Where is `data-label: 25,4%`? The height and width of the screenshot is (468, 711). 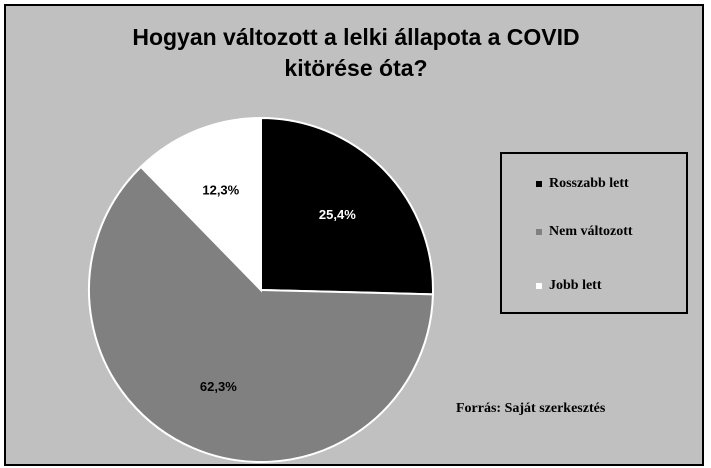
data-label: 25,4% is located at coordinates (337, 214).